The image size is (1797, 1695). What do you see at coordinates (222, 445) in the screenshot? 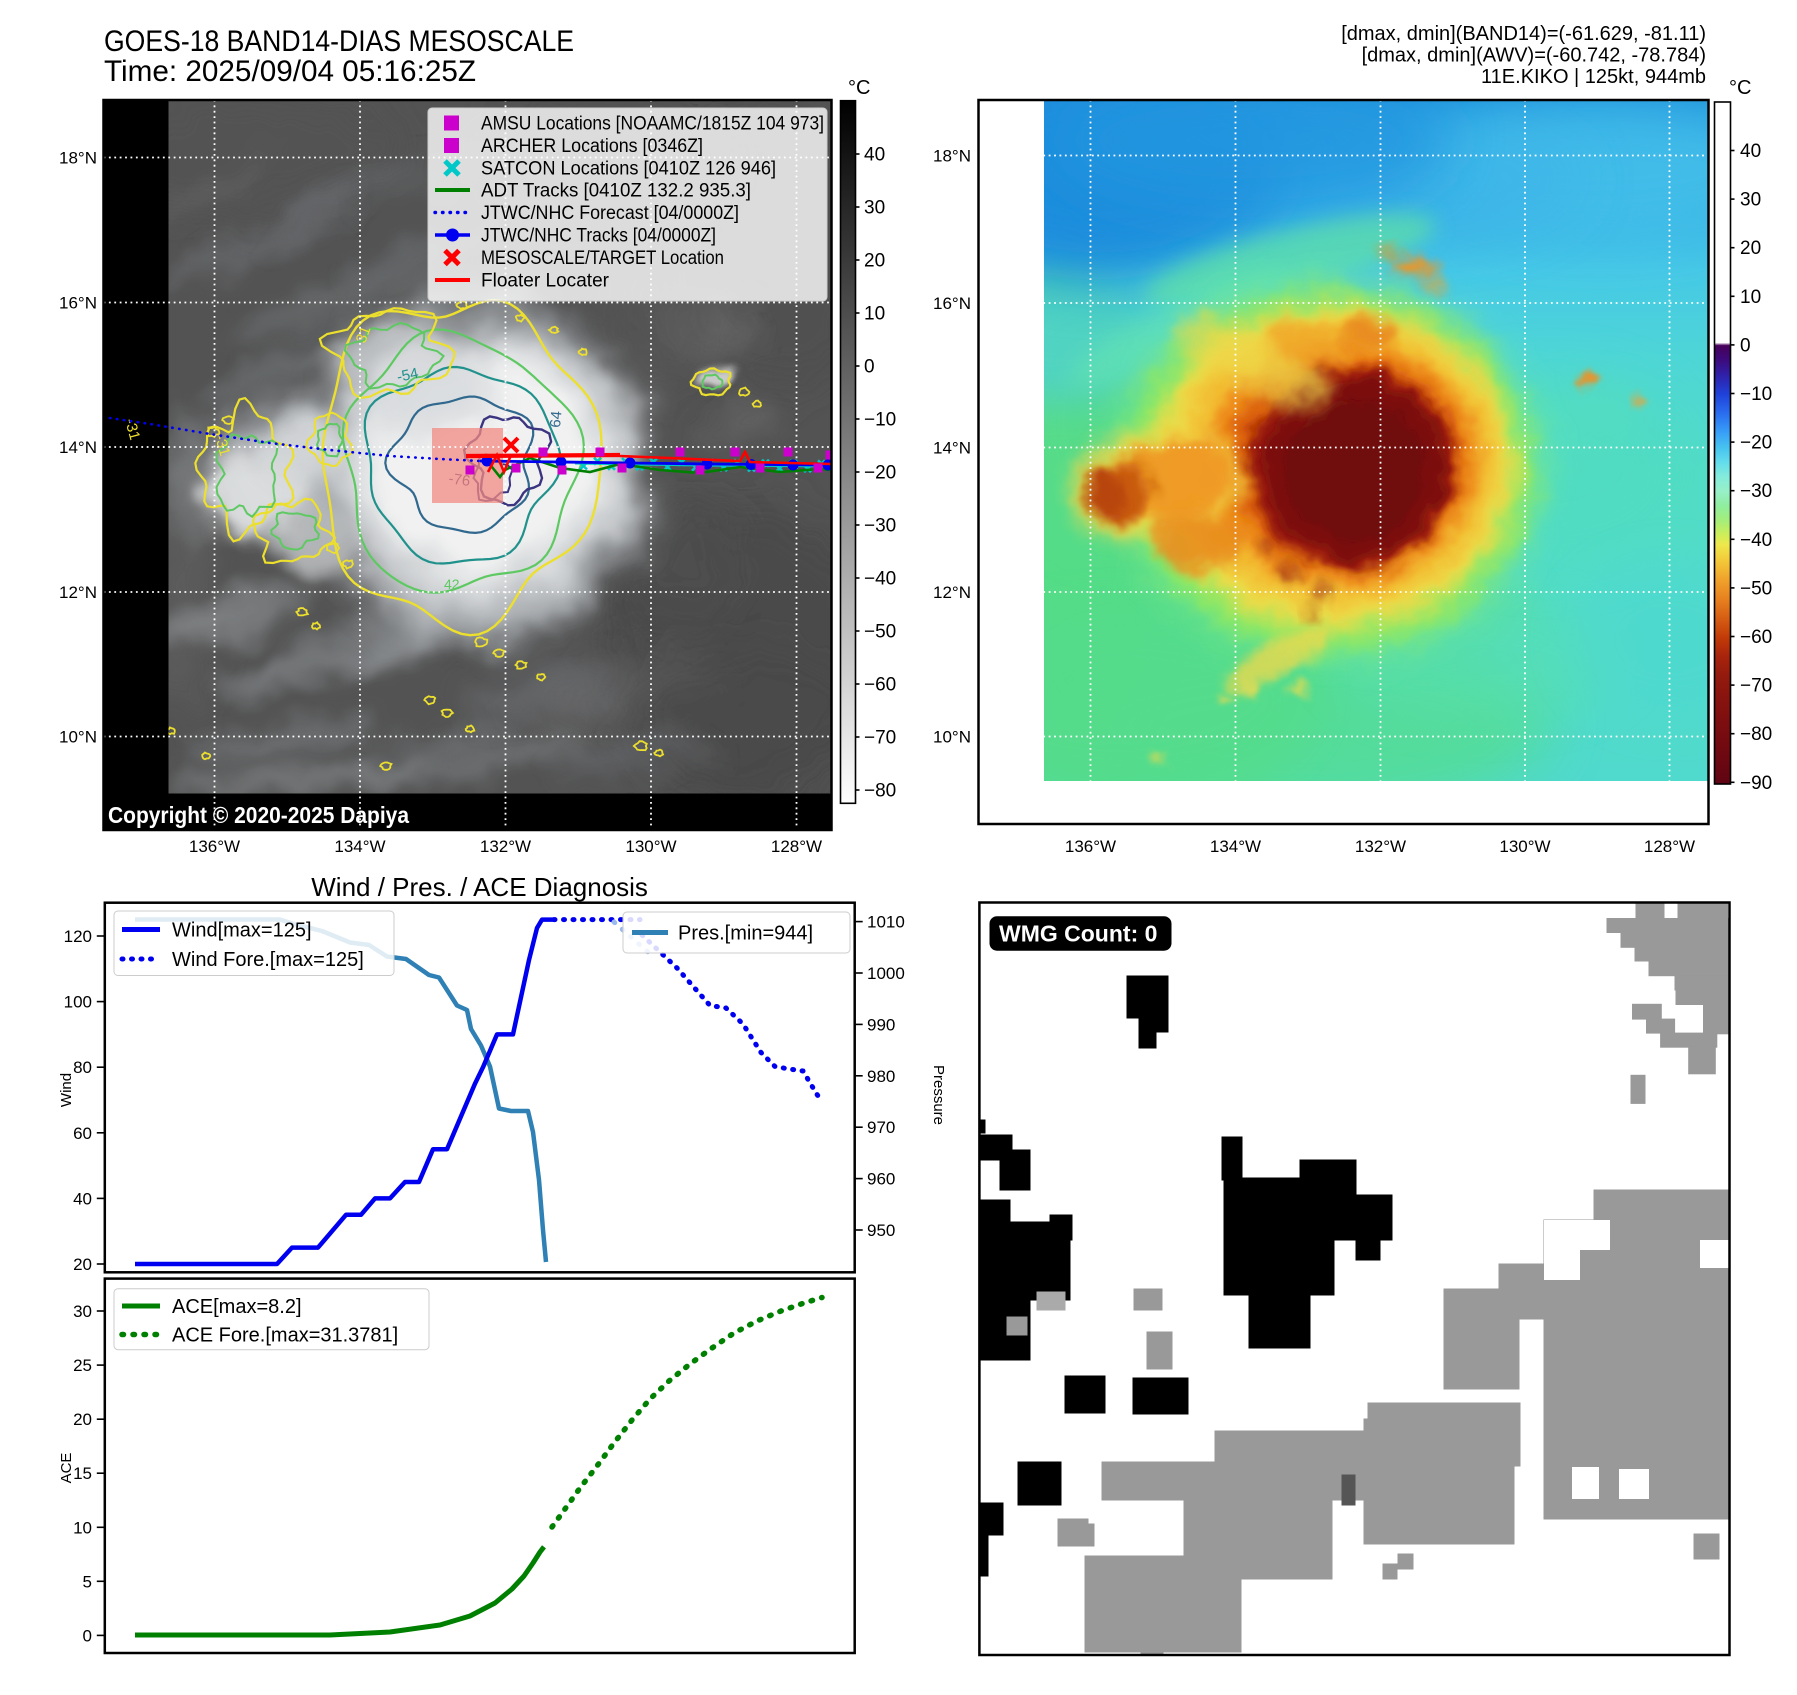
I see `svg-text: -31` at bounding box center [222, 445].